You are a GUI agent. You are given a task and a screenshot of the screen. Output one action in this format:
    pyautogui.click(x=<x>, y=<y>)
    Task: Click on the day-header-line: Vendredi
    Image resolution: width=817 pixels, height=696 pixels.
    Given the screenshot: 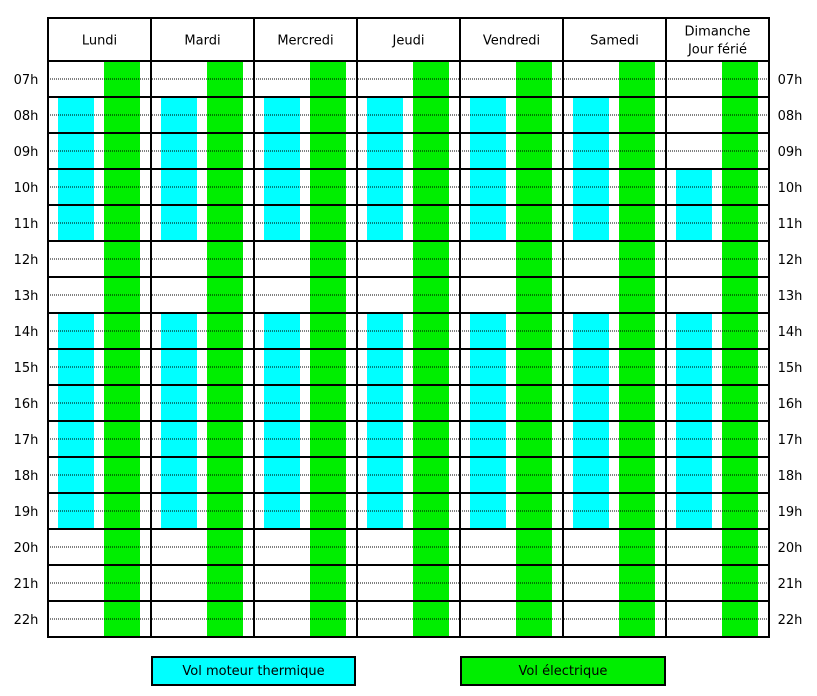 What is the action you would take?
    pyautogui.click(x=511, y=41)
    